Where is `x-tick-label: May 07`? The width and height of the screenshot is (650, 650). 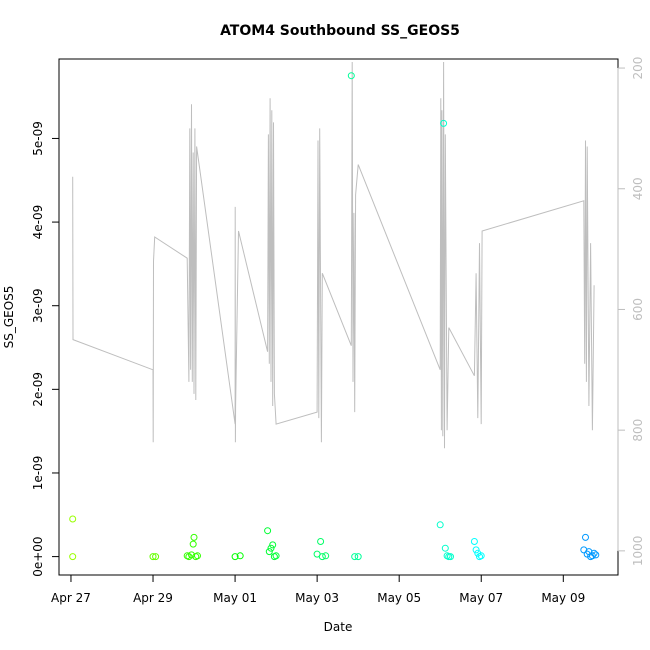 x-tick-label: May 07 is located at coordinates (481, 598).